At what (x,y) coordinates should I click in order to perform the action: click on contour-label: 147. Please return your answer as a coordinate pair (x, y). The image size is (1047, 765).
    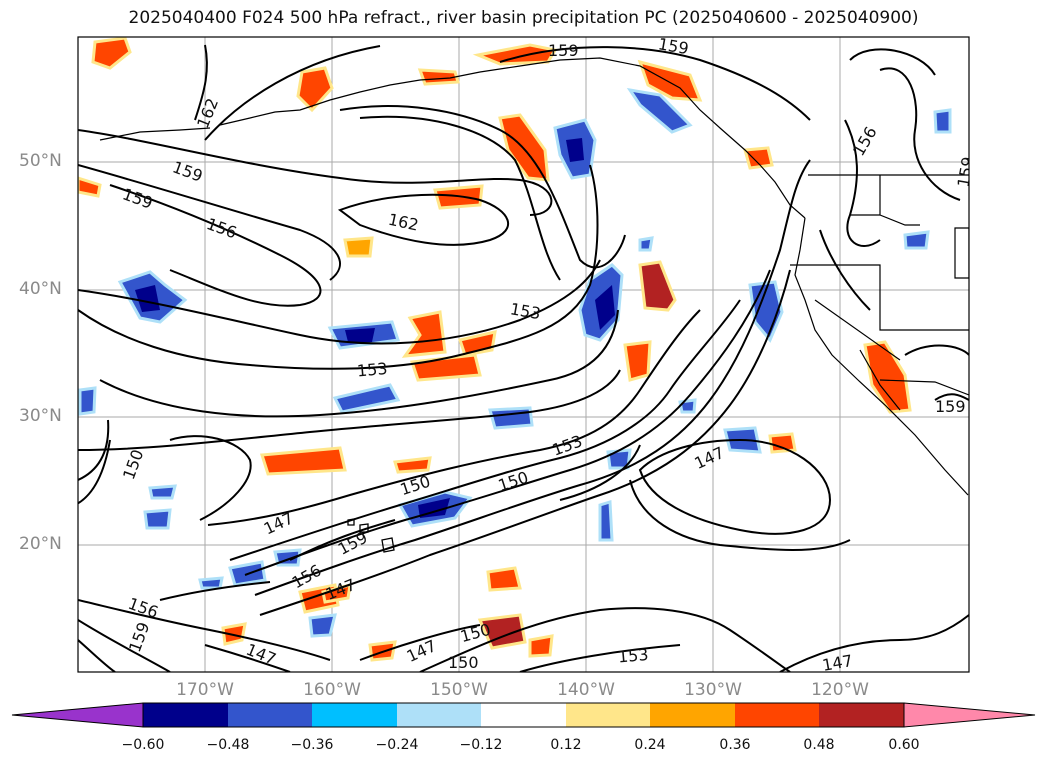
    Looking at the image, I should click on (837, 663).